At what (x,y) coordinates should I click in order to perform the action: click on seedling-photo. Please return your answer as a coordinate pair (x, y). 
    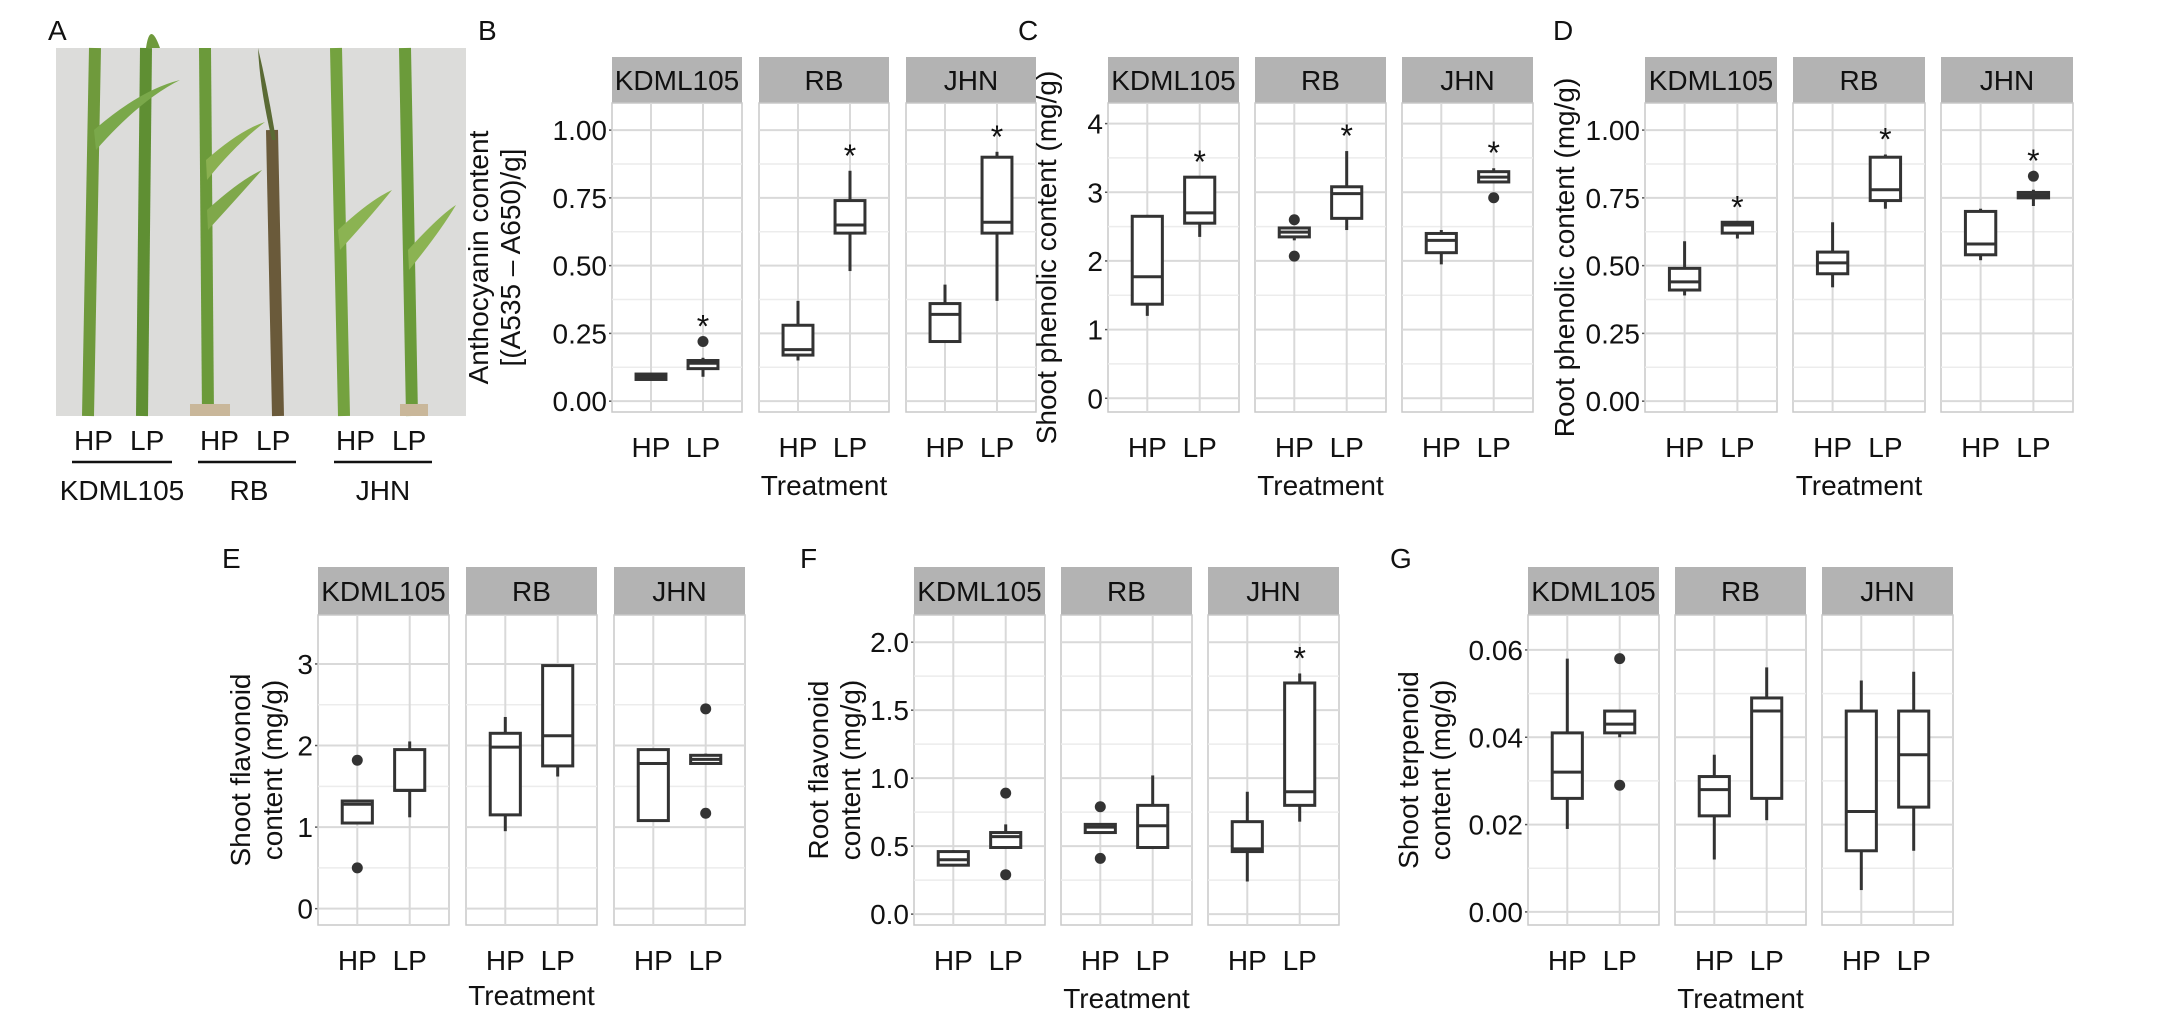
    Looking at the image, I should click on (261, 225).